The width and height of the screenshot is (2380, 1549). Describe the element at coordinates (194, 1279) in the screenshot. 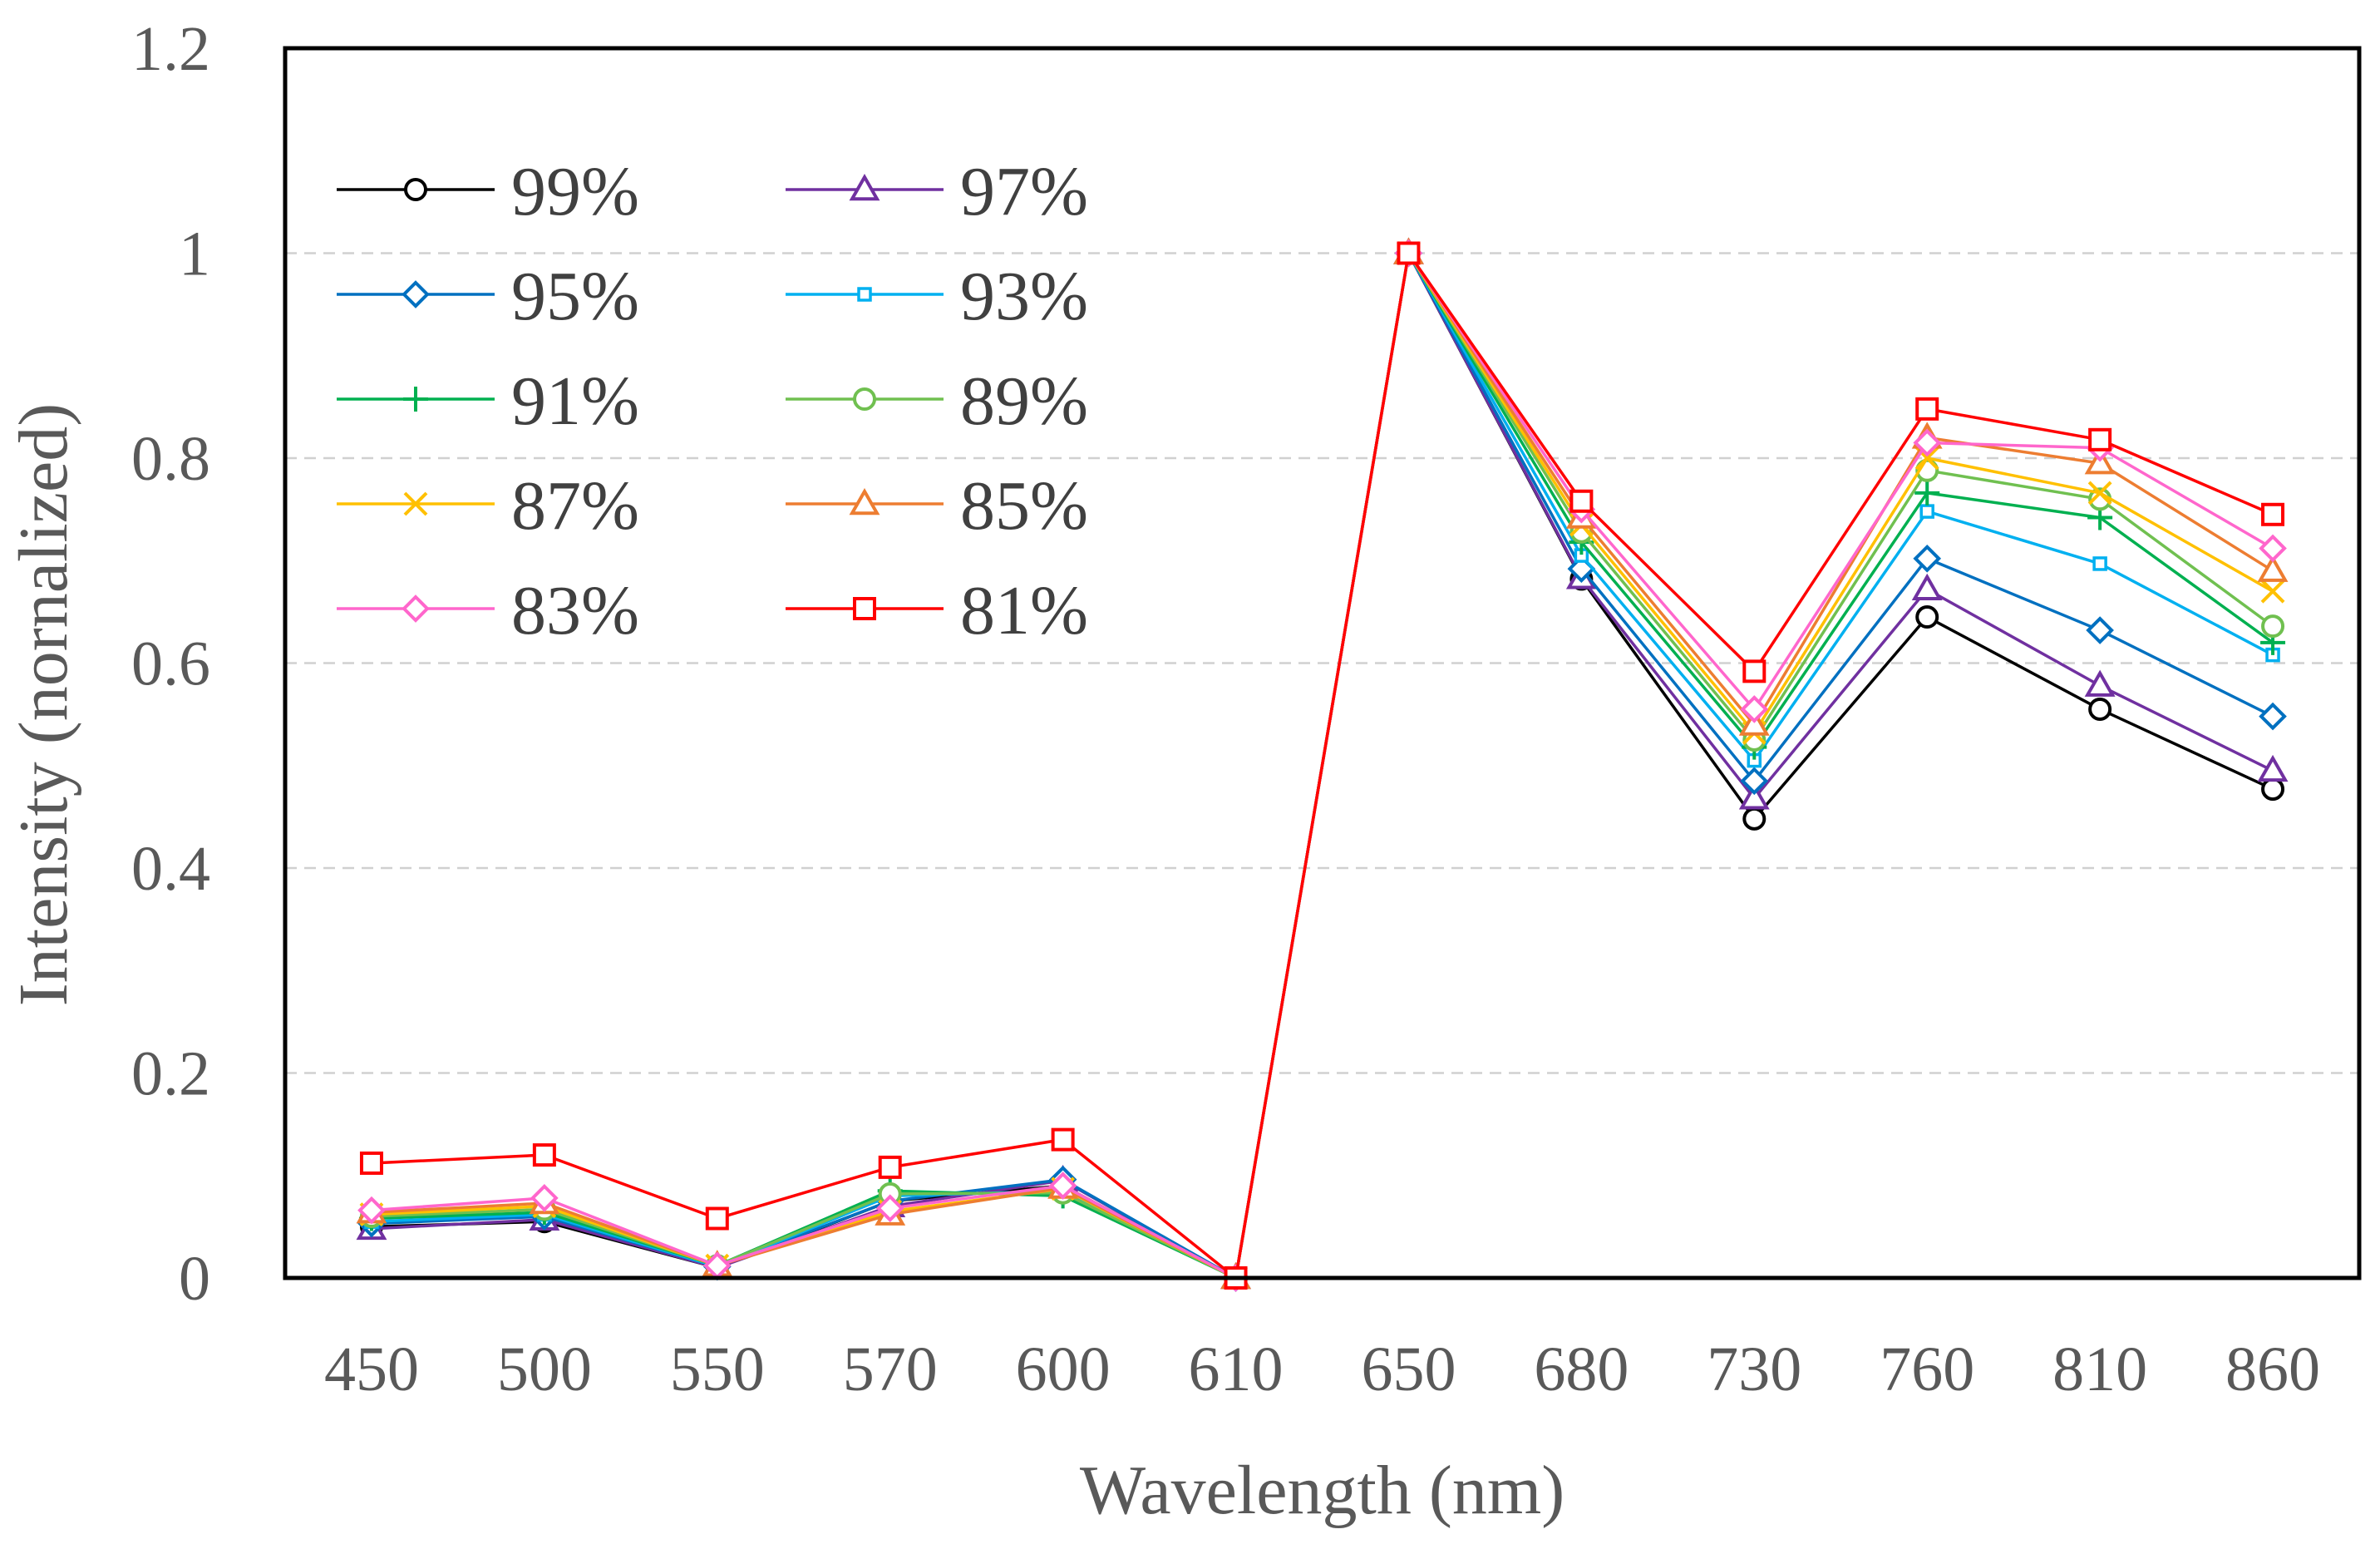

I see `y-tick-label-0: 0` at that location.